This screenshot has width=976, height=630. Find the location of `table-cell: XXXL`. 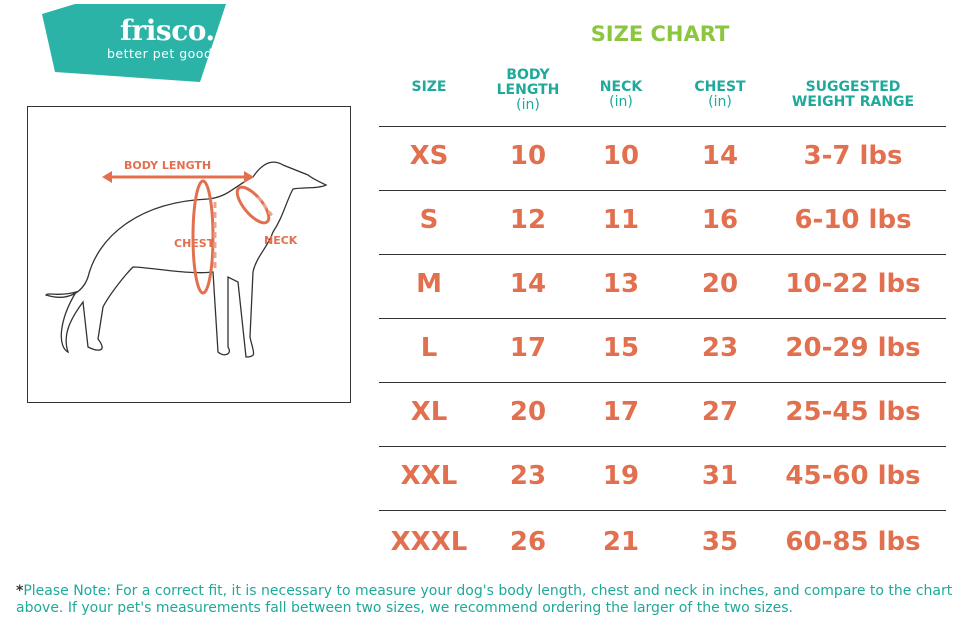

table-cell: XXXL is located at coordinates (429, 542).